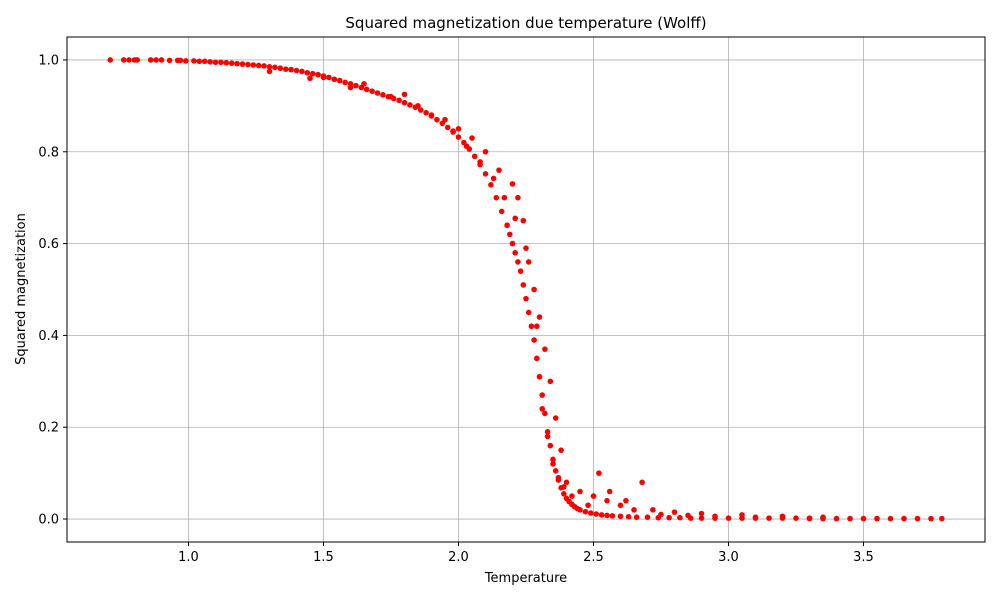 This screenshot has height=604, width=1000. Describe the element at coordinates (52, 290) in the screenshot. I see `y-axis-ticks: 0.0 0.2 0.4 0.6 0.8 1.0` at that location.